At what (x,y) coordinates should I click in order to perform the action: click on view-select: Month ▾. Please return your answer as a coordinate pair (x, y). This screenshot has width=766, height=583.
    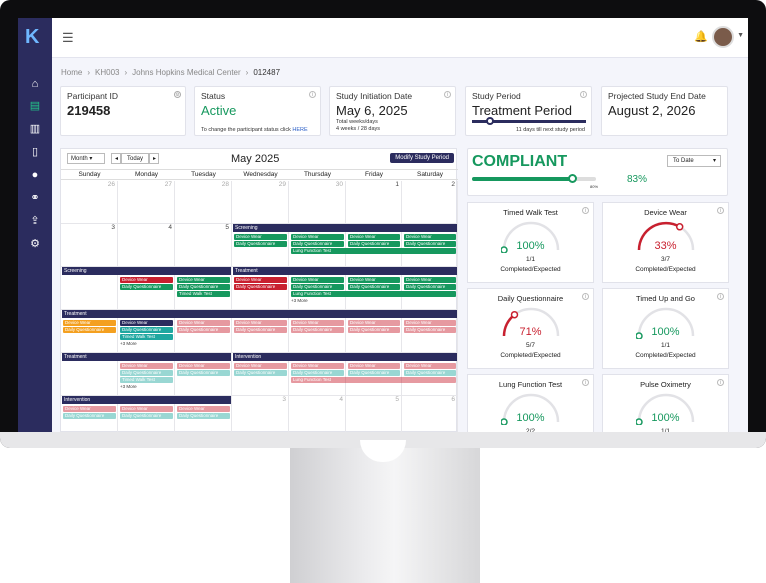
    Looking at the image, I should click on (86, 158).